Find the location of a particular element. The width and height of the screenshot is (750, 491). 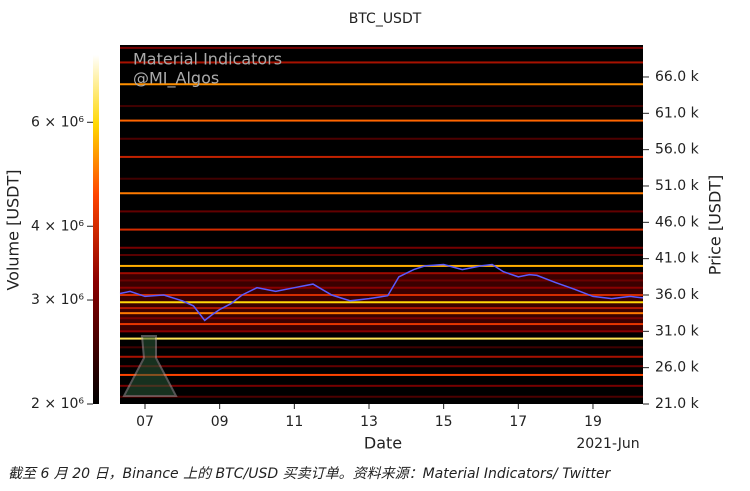

colorbar-tick-label: 4 × 10⁶ is located at coordinates (57, 226).